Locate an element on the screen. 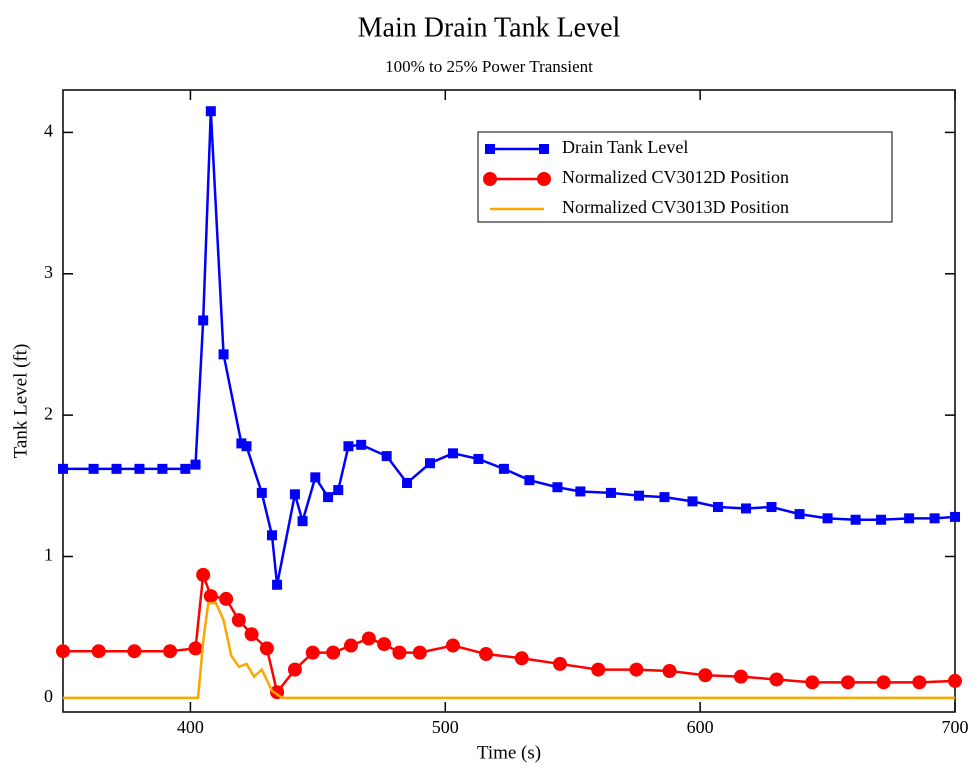 This screenshot has width=979, height=779. y-tick-label: 0 is located at coordinates (48, 696).